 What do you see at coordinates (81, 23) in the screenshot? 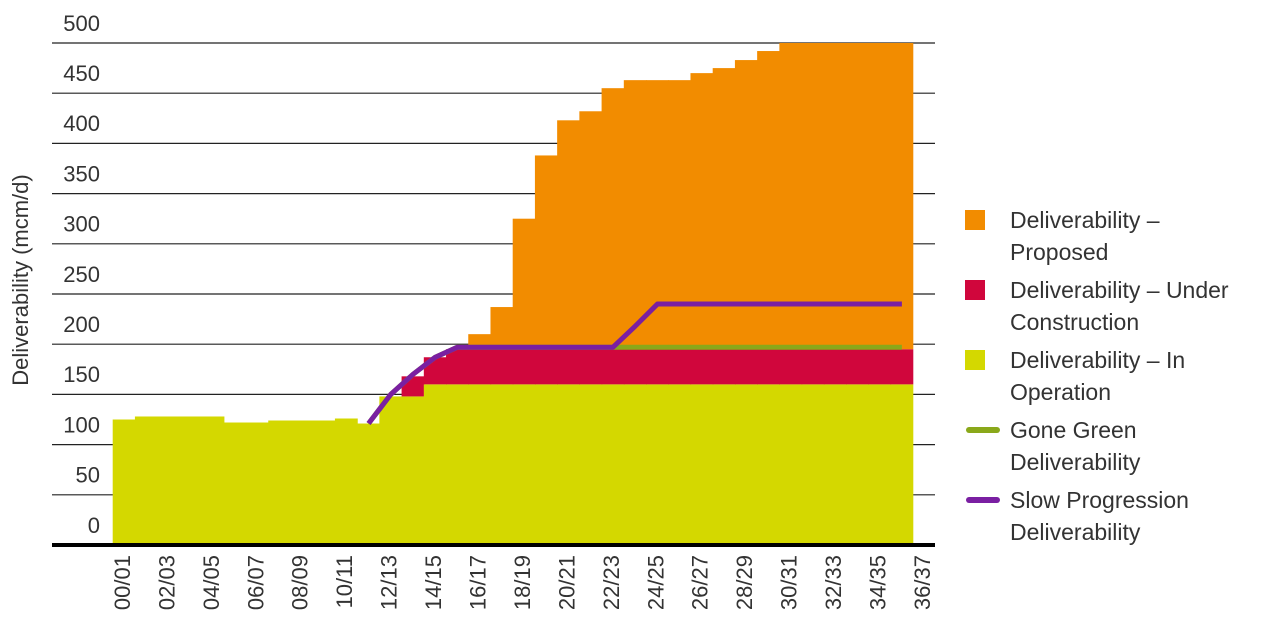
I see `y-tick-label: 500` at bounding box center [81, 23].